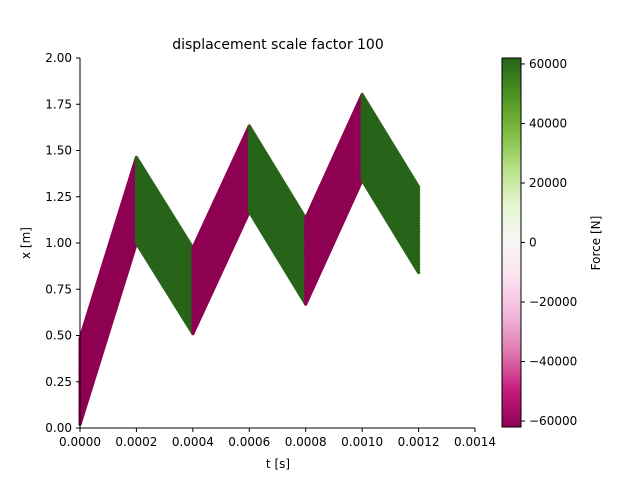 Image resolution: width=640 pixels, height=480 pixels. What do you see at coordinates (58, 197) in the screenshot?
I see `y-tick-label: 1.25` at bounding box center [58, 197].